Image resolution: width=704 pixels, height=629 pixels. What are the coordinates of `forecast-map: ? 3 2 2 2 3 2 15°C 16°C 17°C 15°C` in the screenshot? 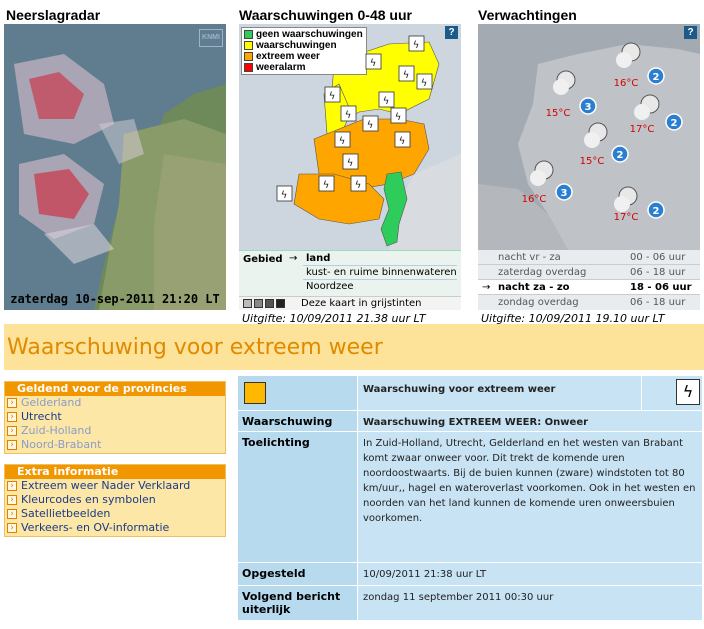 It's located at (589, 137).